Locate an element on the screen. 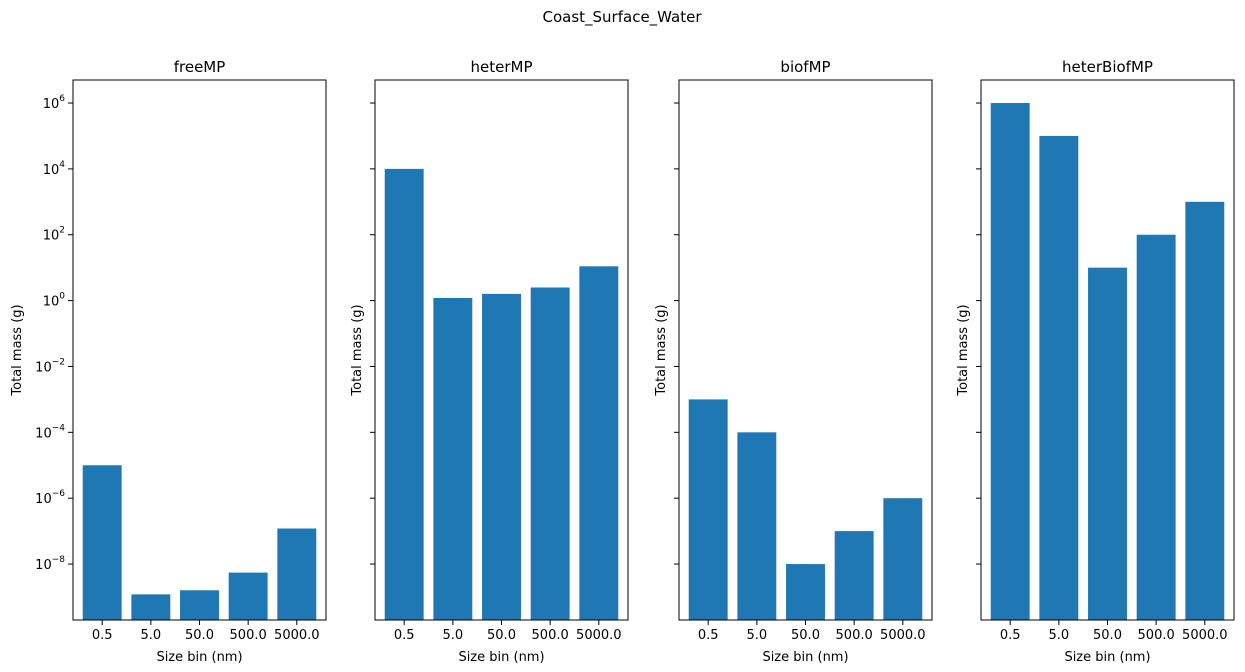 Image resolution: width=1245 pixels, height=672 pixels. bar-heterBiofMP-5000.0 is located at coordinates (1205, 410).